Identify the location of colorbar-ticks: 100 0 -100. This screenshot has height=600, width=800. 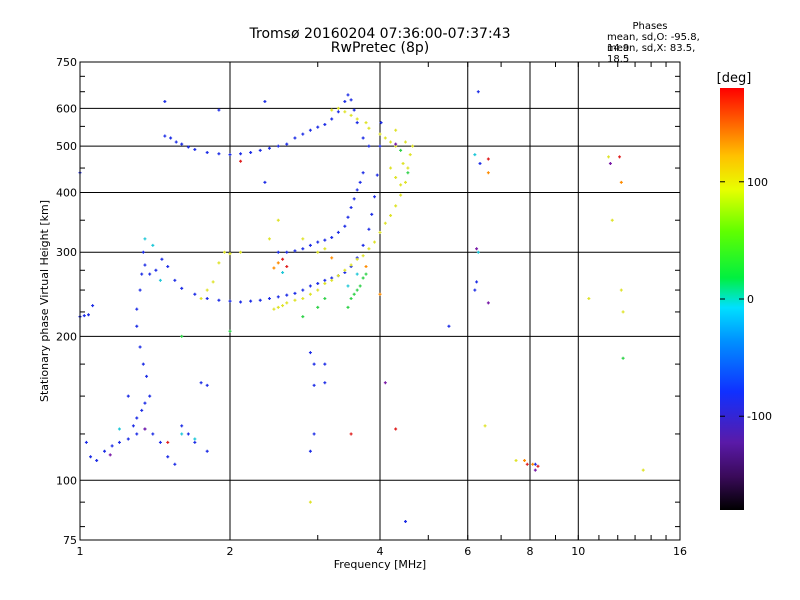
(746, 299).